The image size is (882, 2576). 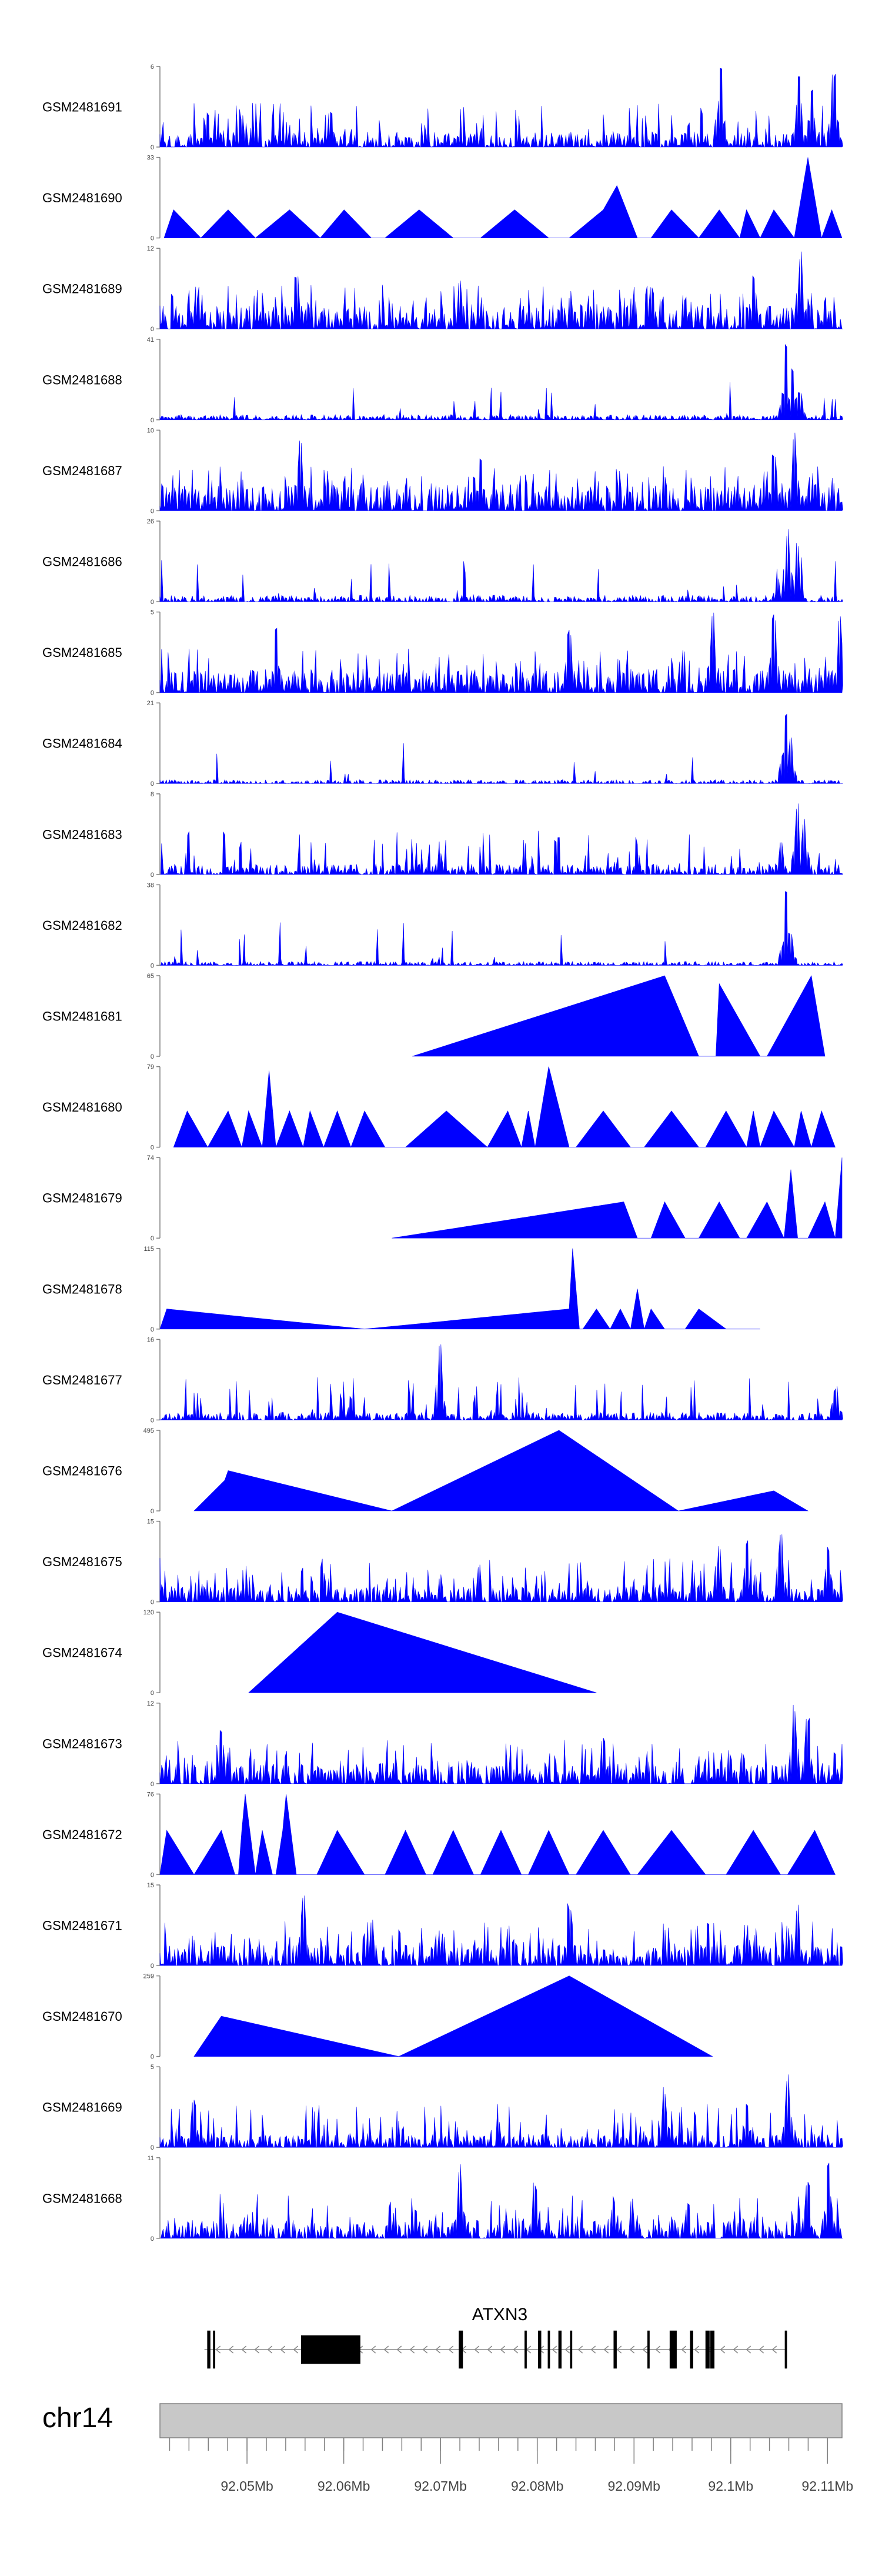 I want to click on y-max-label: 16, so click(x=150, y=1339).